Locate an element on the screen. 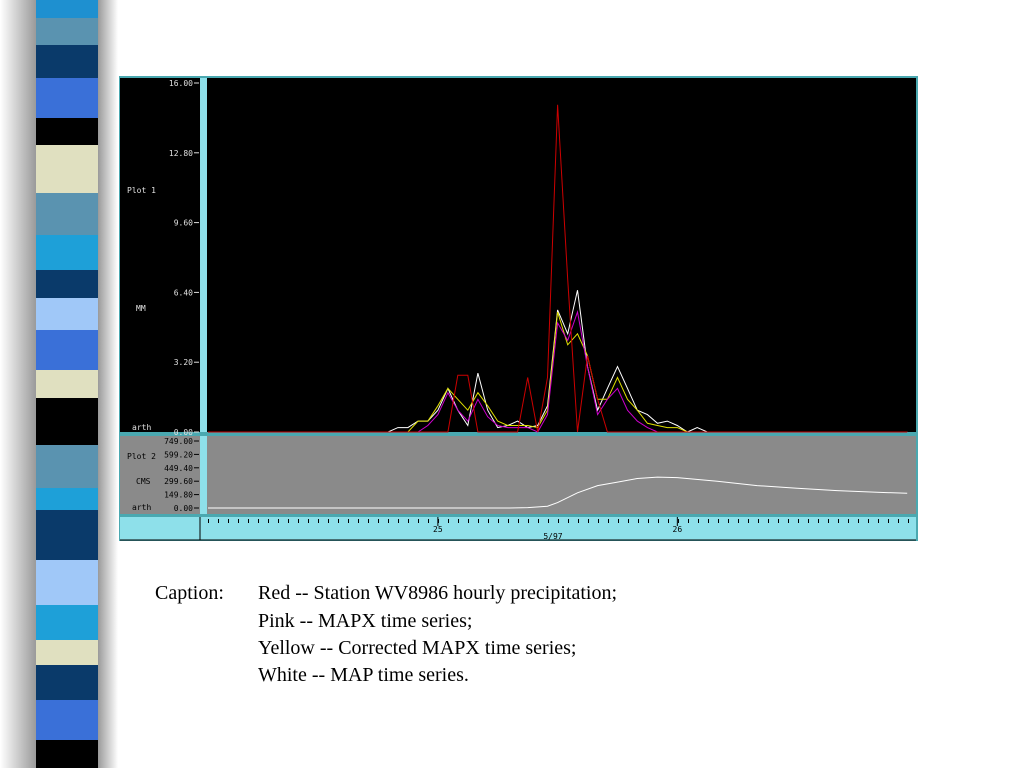 This screenshot has width=1024, height=768. x-tick-label: 26 is located at coordinates (678, 529).